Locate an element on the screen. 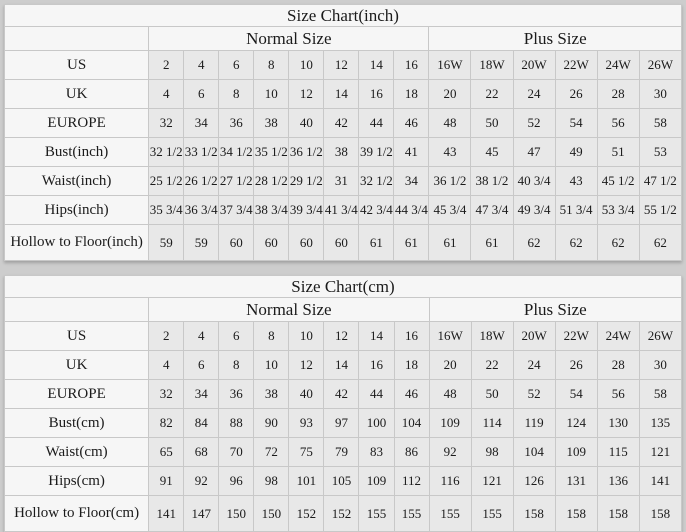 This screenshot has height=532, width=686. size-value-cell: 50 is located at coordinates (492, 123).